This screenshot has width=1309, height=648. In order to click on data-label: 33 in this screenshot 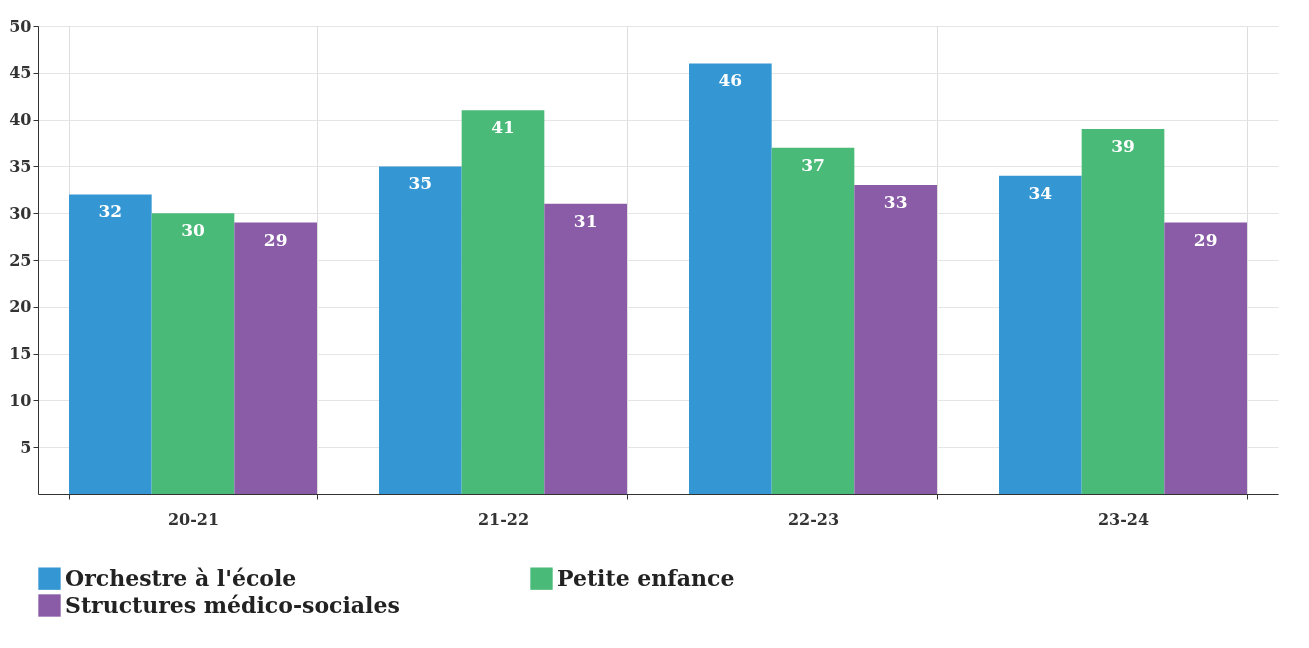, I will do `click(895, 202)`.